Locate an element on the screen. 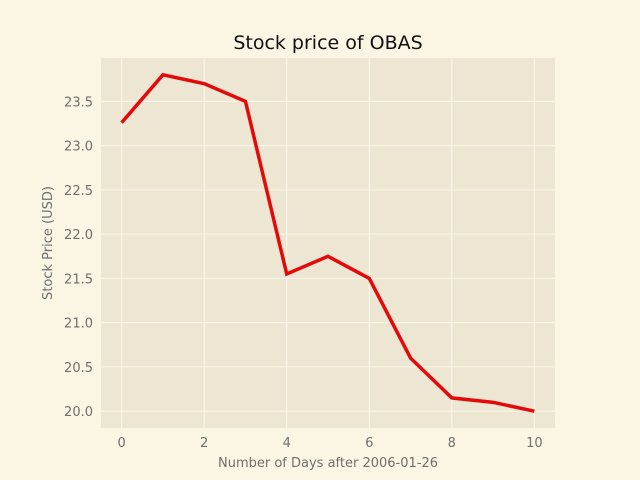  x-tick-label: 10 is located at coordinates (534, 443).